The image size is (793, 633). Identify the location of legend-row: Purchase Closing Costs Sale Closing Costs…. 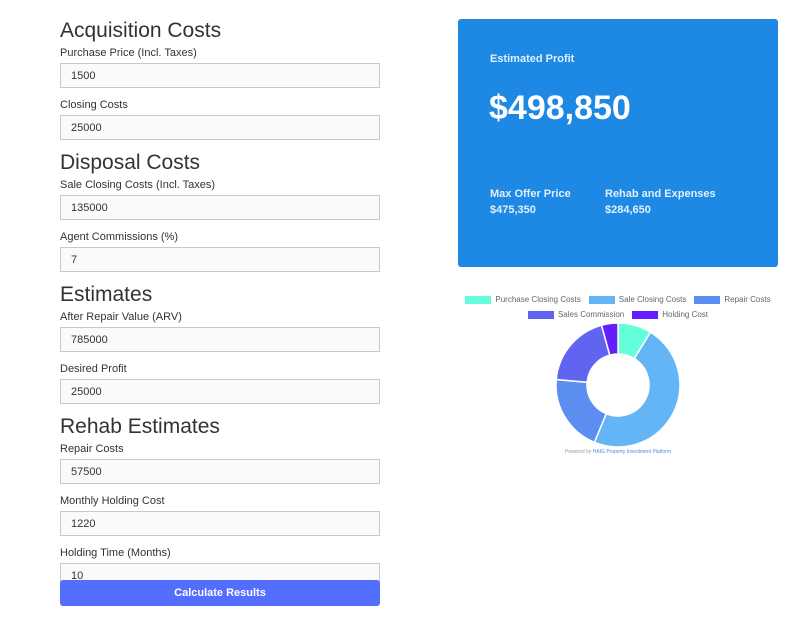
(618, 299).